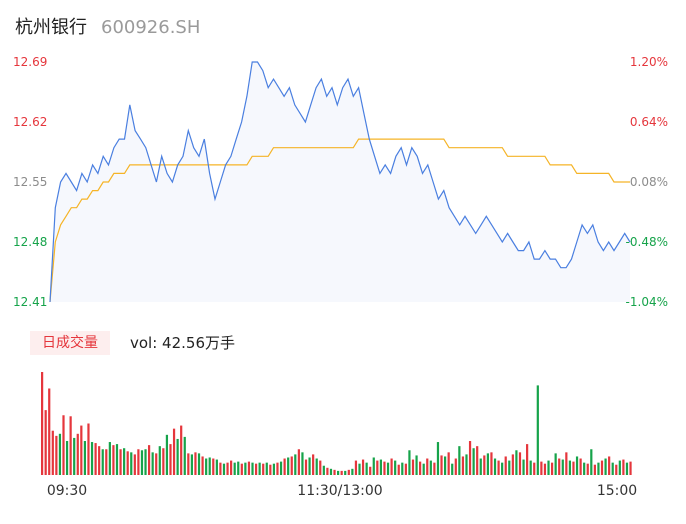 Image resolution: width=686 pixels, height=524 pixels. Describe the element at coordinates (649, 122) in the screenshot. I see `percent-tick-label: 0.64%` at that location.